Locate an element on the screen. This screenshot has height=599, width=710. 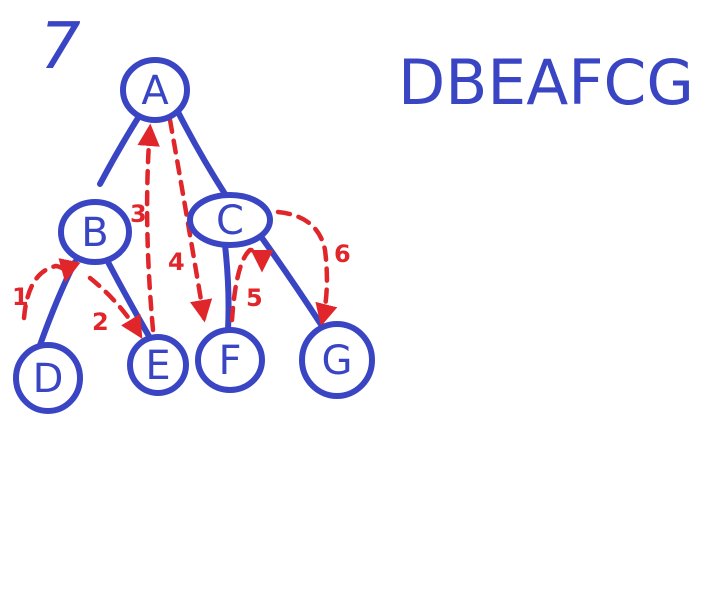
tree-node-d: D is located at coordinates (48, 378).